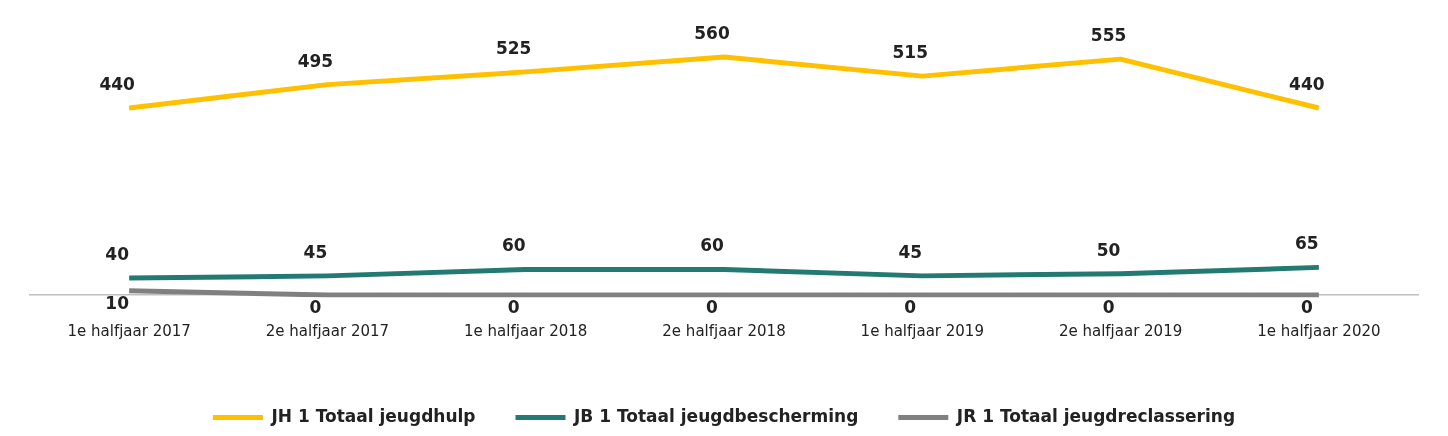 This screenshot has width=1448, height=436. What do you see at coordinates (129, 330) in the screenshot?
I see `x-tick-label: 1e halfjaar 2017` at bounding box center [129, 330].